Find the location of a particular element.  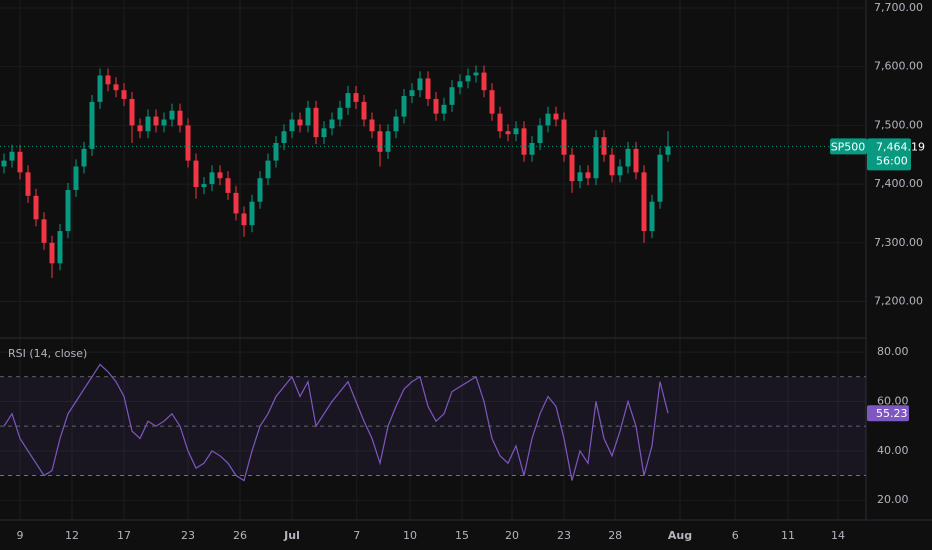

price-tick-label: 7,500.00 is located at coordinates (898, 124).